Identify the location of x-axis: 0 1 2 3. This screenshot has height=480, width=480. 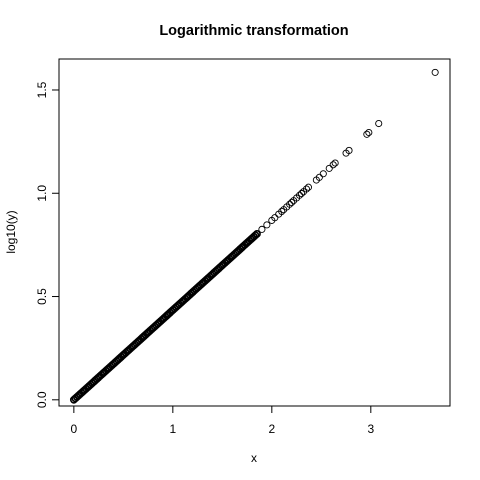
(222, 420).